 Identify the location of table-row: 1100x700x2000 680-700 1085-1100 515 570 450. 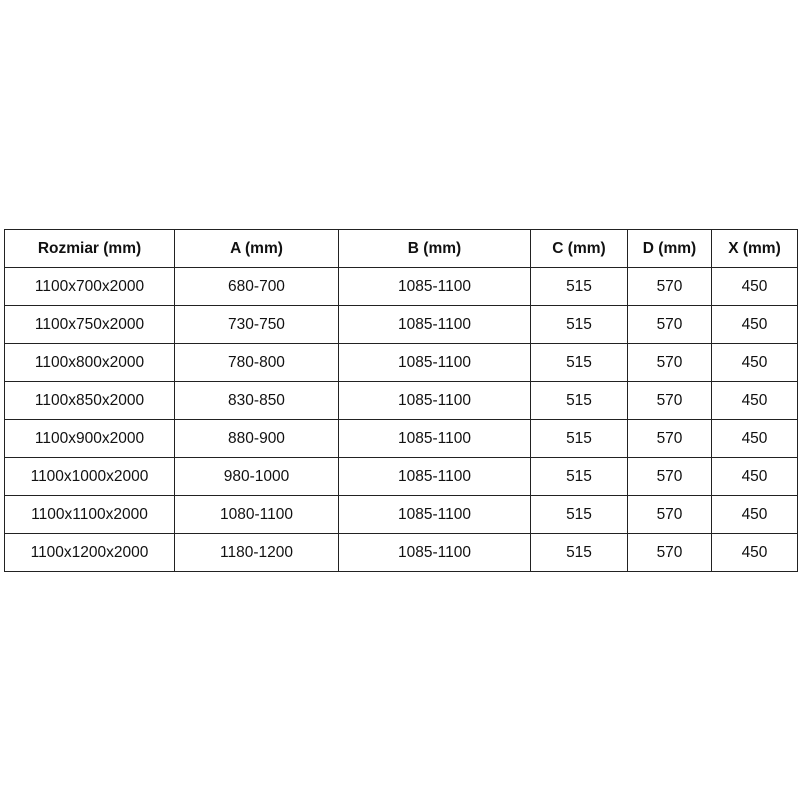
(401, 286).